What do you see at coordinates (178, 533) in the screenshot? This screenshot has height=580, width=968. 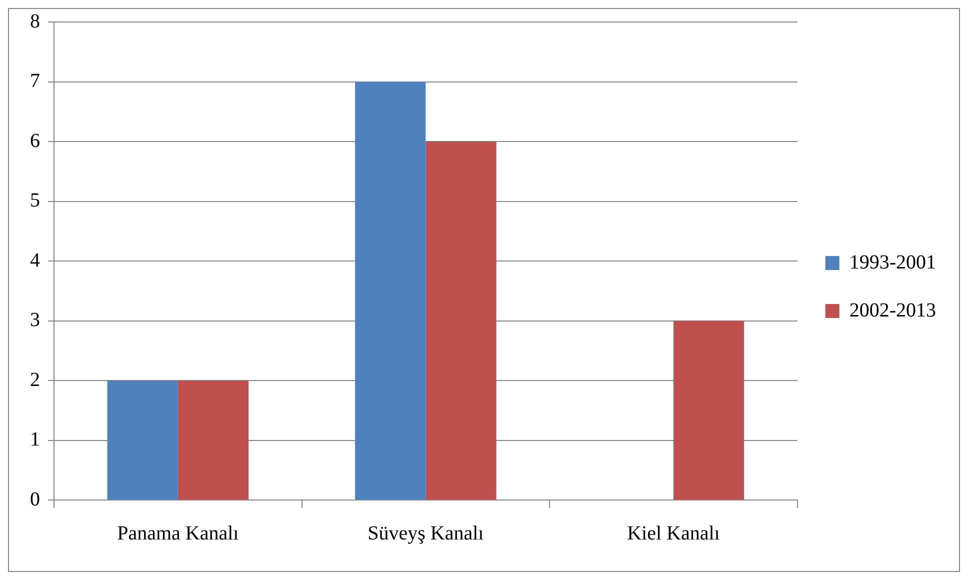 I see `x-tick-label: Panama Kanalı` at bounding box center [178, 533].